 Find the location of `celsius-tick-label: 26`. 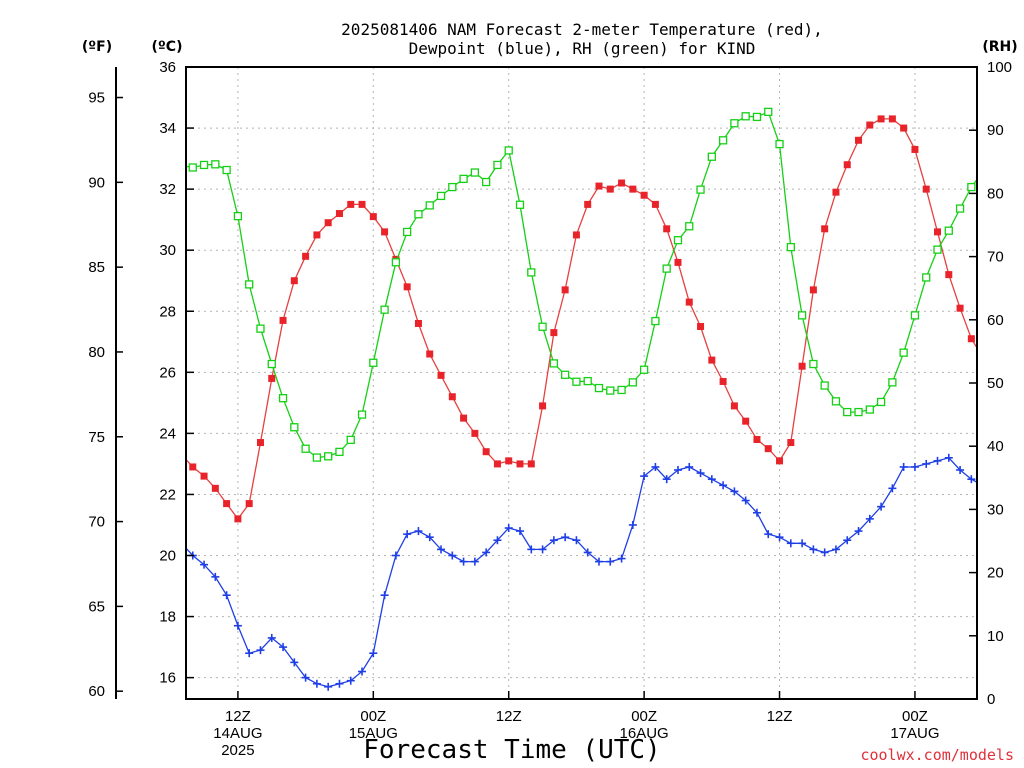

celsius-tick-label: 26 is located at coordinates (167, 372).